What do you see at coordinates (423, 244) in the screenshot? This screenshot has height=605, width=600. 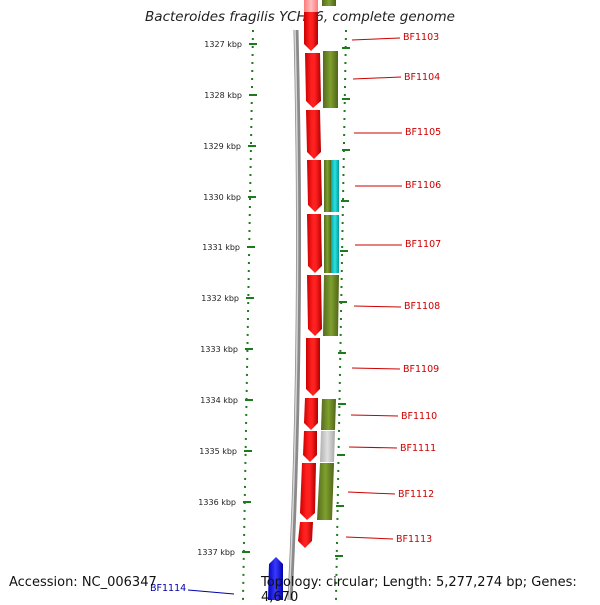 I see `gene-label-bf1107: BF1107` at bounding box center [423, 244].